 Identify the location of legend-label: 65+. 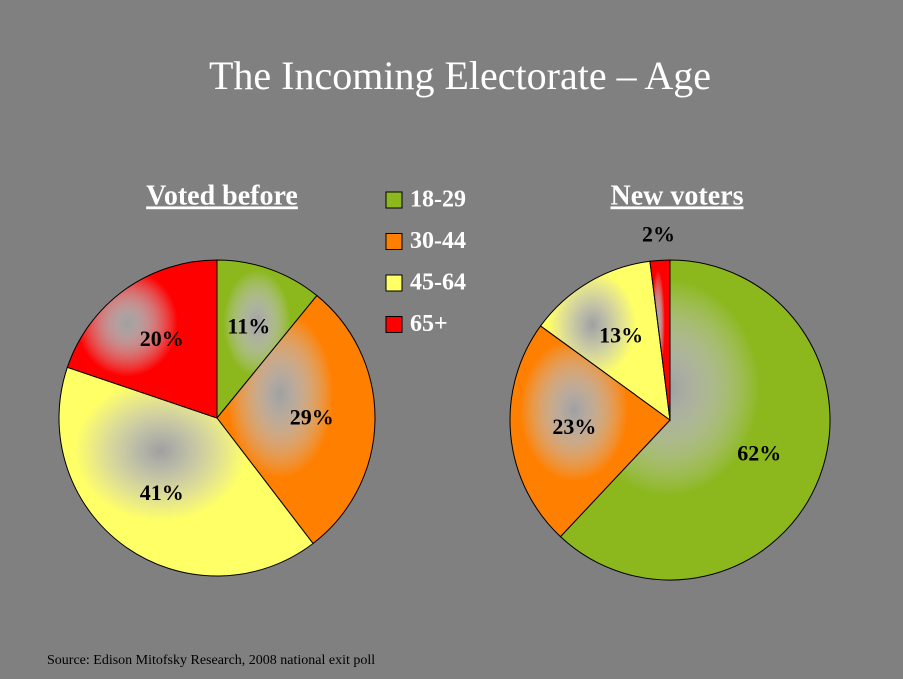
(429, 324).